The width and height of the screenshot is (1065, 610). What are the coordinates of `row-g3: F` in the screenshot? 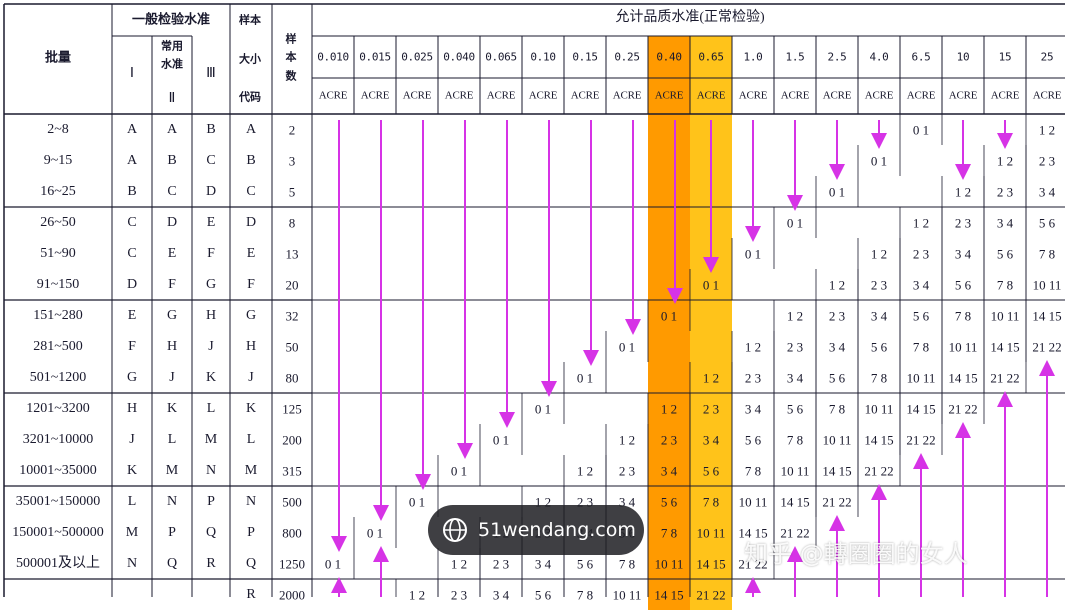 It's located at (211, 253).